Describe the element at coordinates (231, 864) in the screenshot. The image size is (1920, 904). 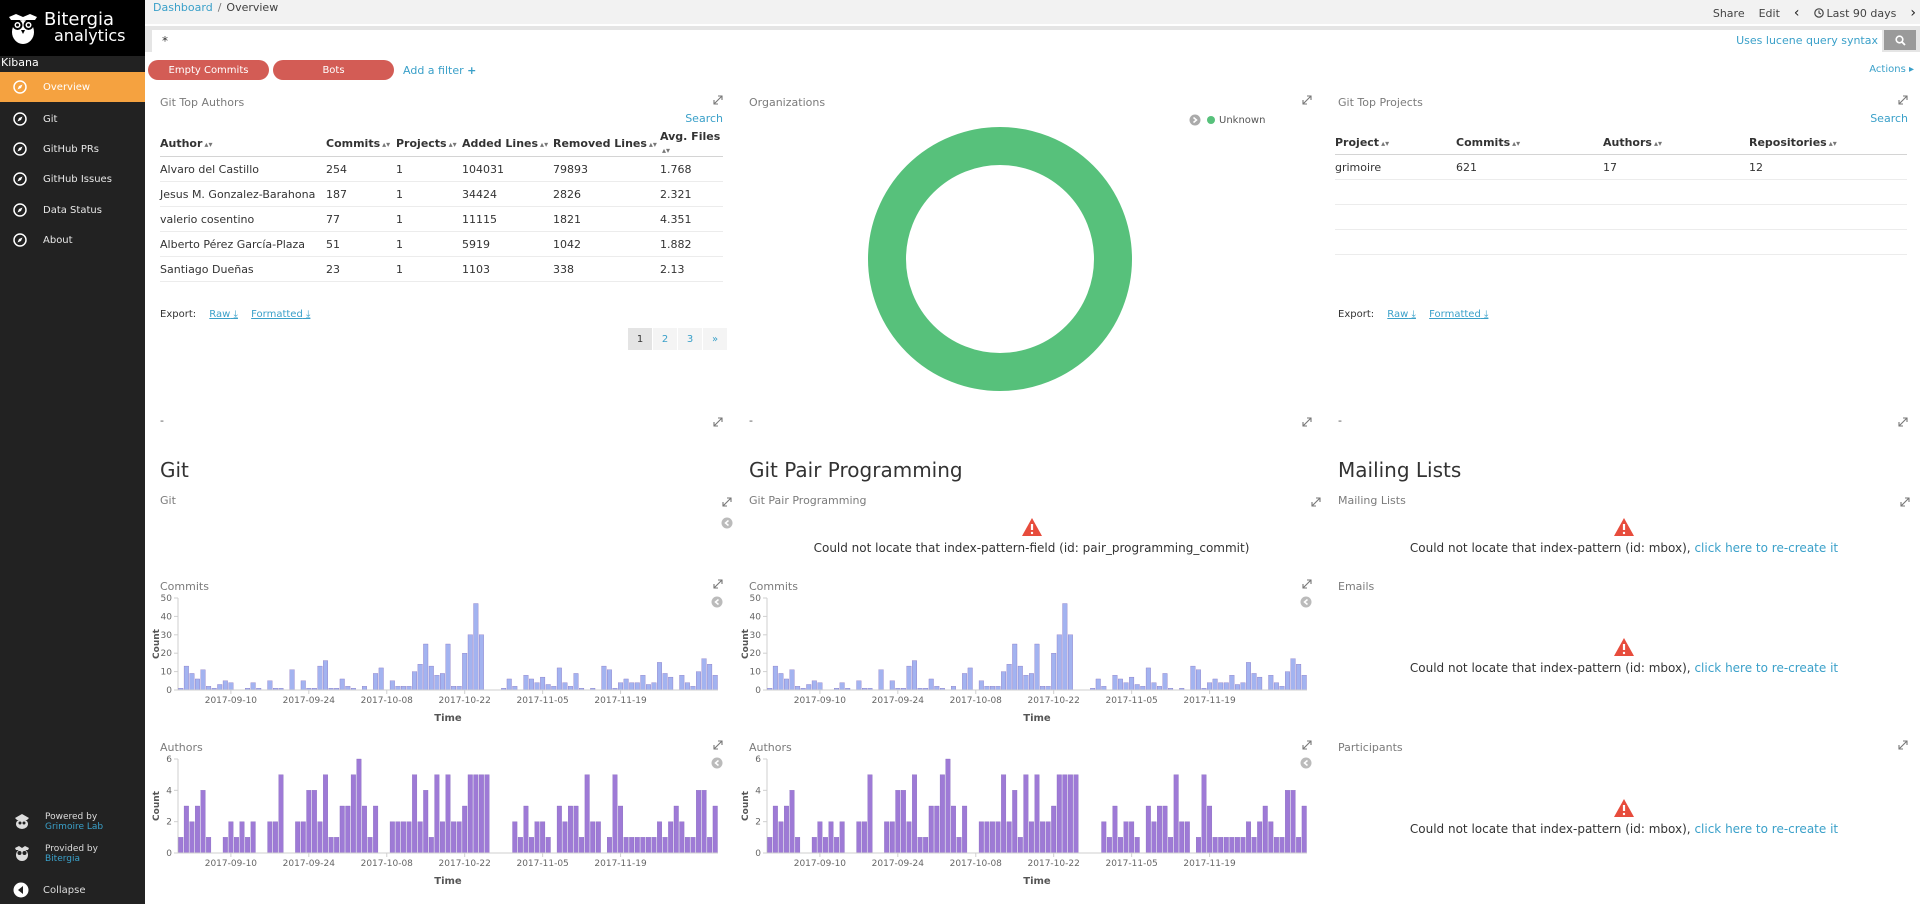
I see `x-tick-label: 2017-09-10` at that location.